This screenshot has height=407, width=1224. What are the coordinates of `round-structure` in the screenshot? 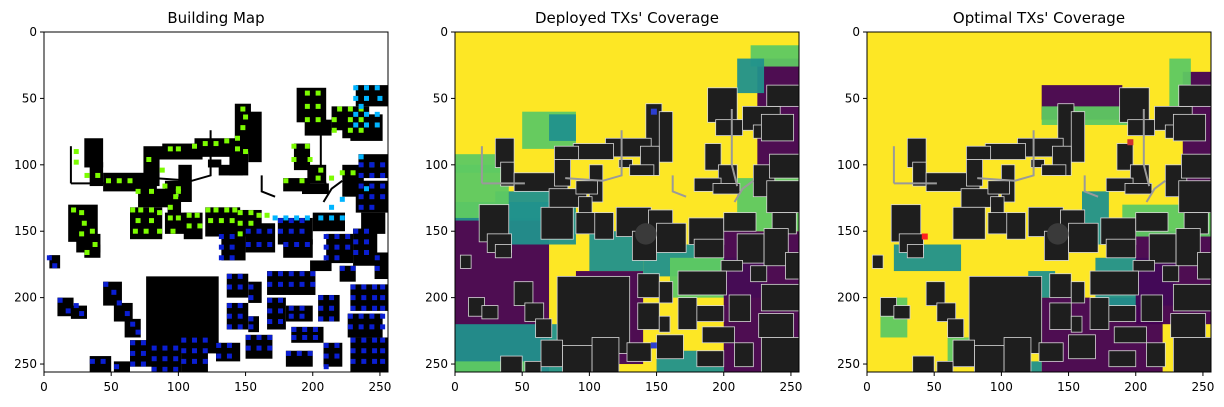 It's located at (1058, 234).